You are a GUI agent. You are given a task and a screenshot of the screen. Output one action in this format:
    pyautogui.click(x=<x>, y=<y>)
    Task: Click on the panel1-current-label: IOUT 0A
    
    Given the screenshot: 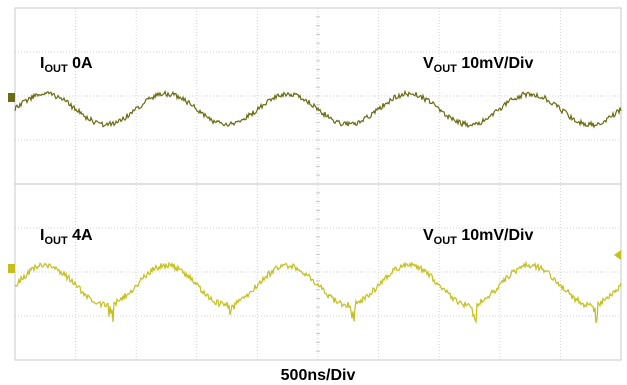 What is the action you would take?
    pyautogui.click(x=66, y=65)
    